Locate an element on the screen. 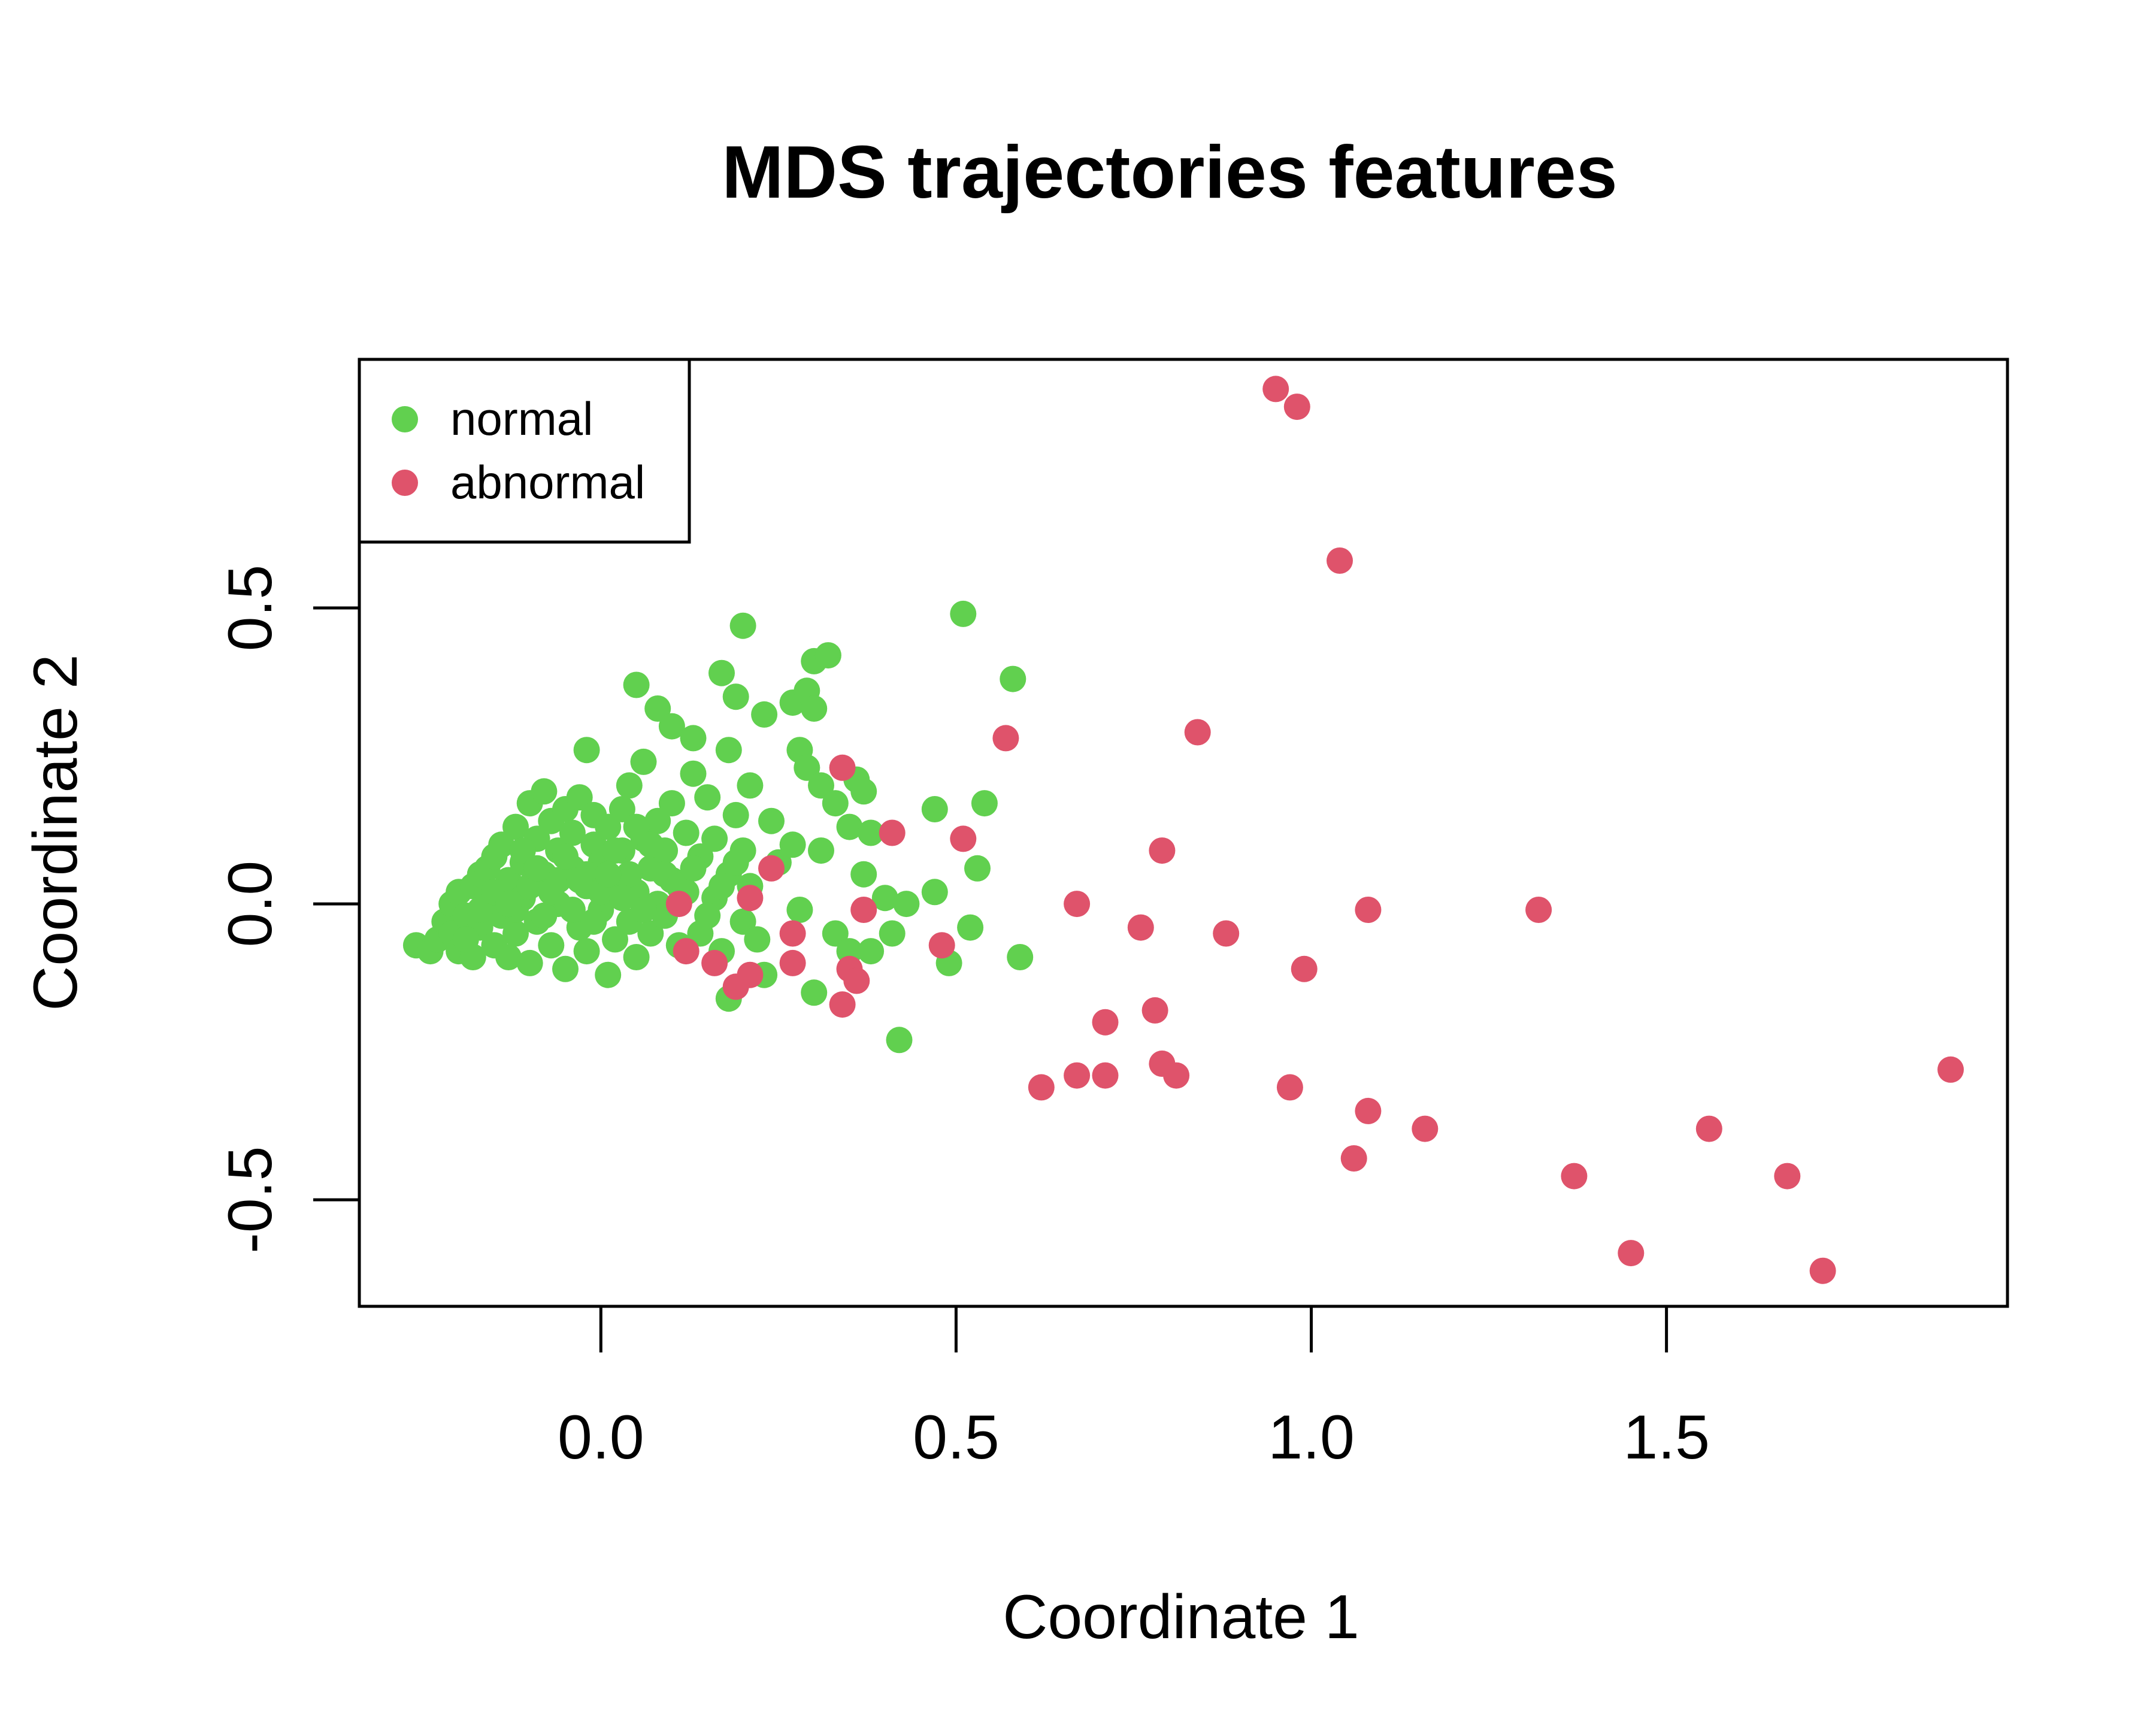 The image size is (2156, 1725). x-tick-label: 0.5 is located at coordinates (957, 1437).